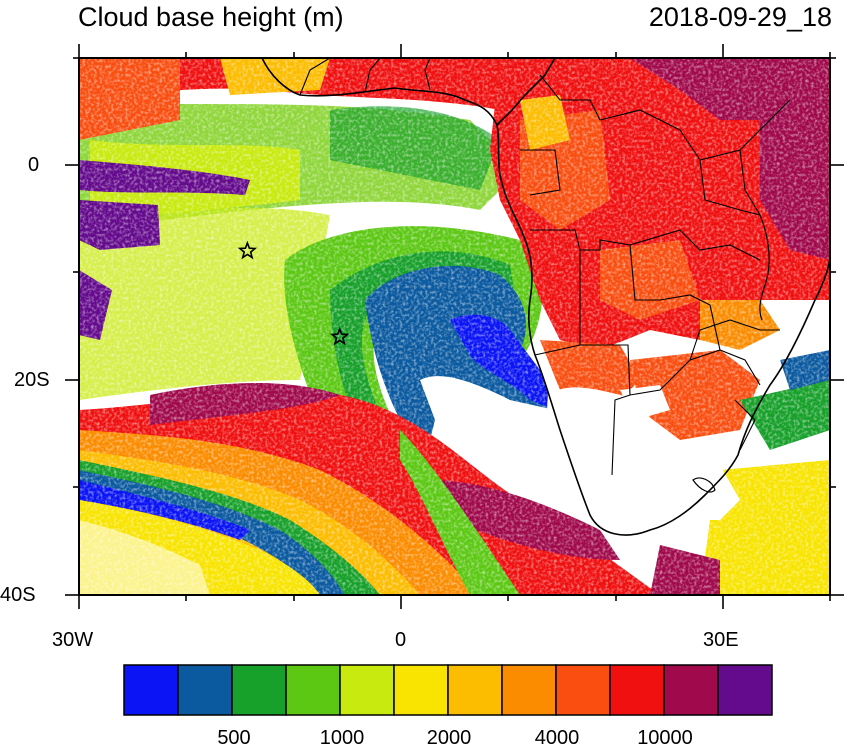 The width and height of the screenshot is (850, 750). What do you see at coordinates (557, 738) in the screenshot?
I see `colorbar-label-4000: 4000` at bounding box center [557, 738].